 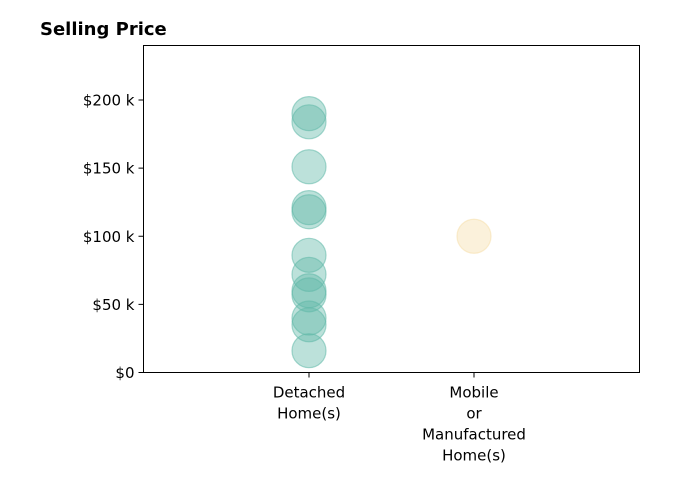 I want to click on y-tick-label: $0, so click(x=124, y=373).